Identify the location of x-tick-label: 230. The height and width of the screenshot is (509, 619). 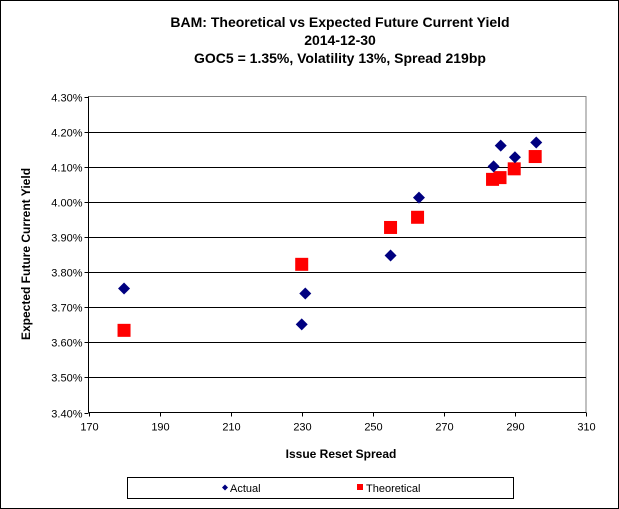
(302, 428).